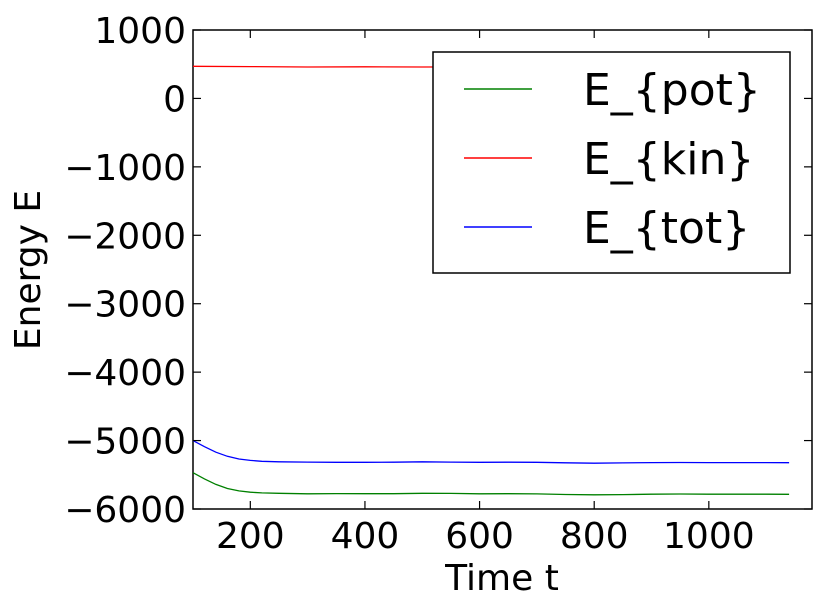 The width and height of the screenshot is (822, 607). Describe the element at coordinates (666, 228) in the screenshot. I see `legend-label: E_{tot}` at that location.